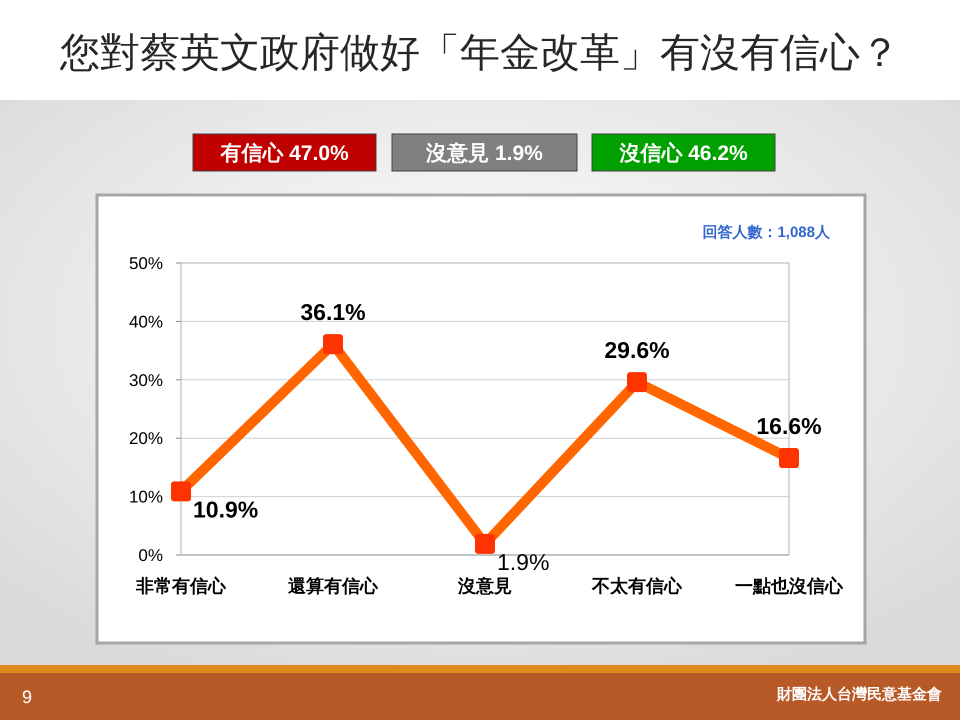 The height and width of the screenshot is (720, 960). What do you see at coordinates (145, 263) in the screenshot?
I see `y-tick-label: 50%` at bounding box center [145, 263].